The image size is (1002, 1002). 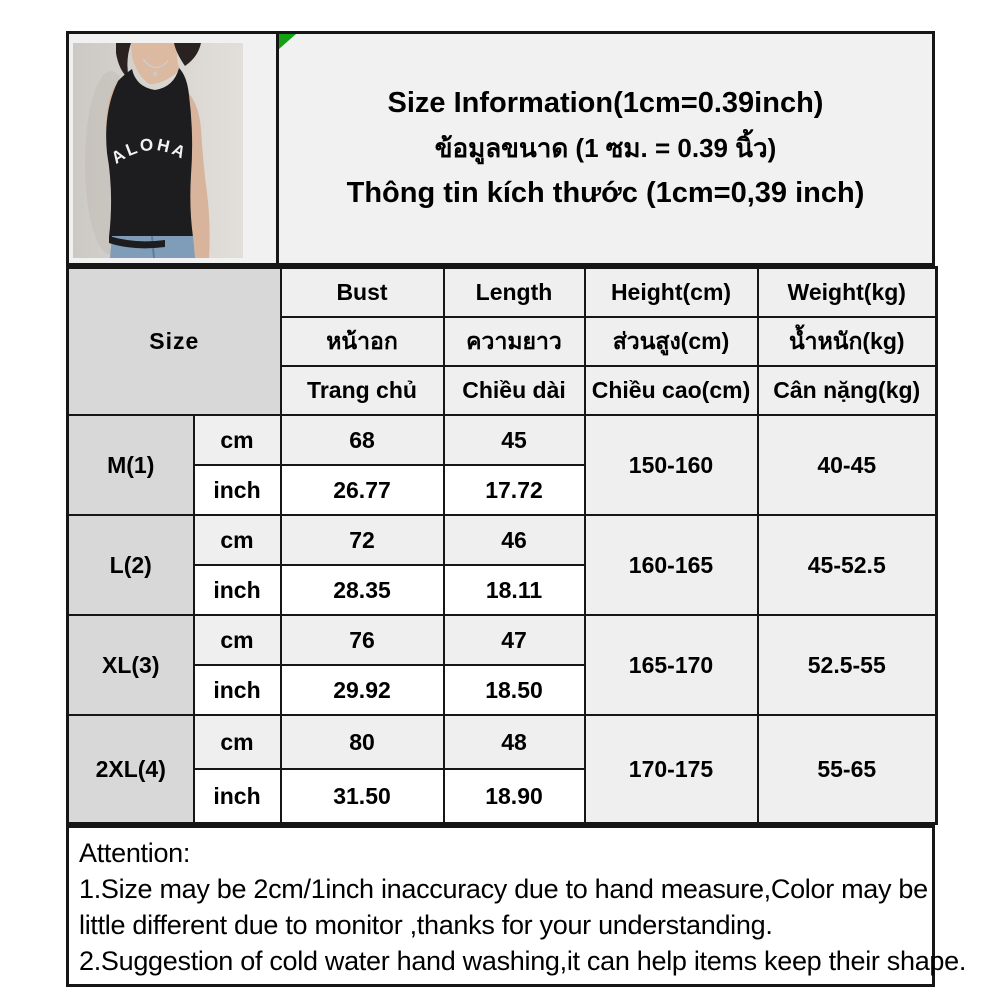 What do you see at coordinates (514, 690) in the screenshot?
I see `cell-length-inch: 18.50` at bounding box center [514, 690].